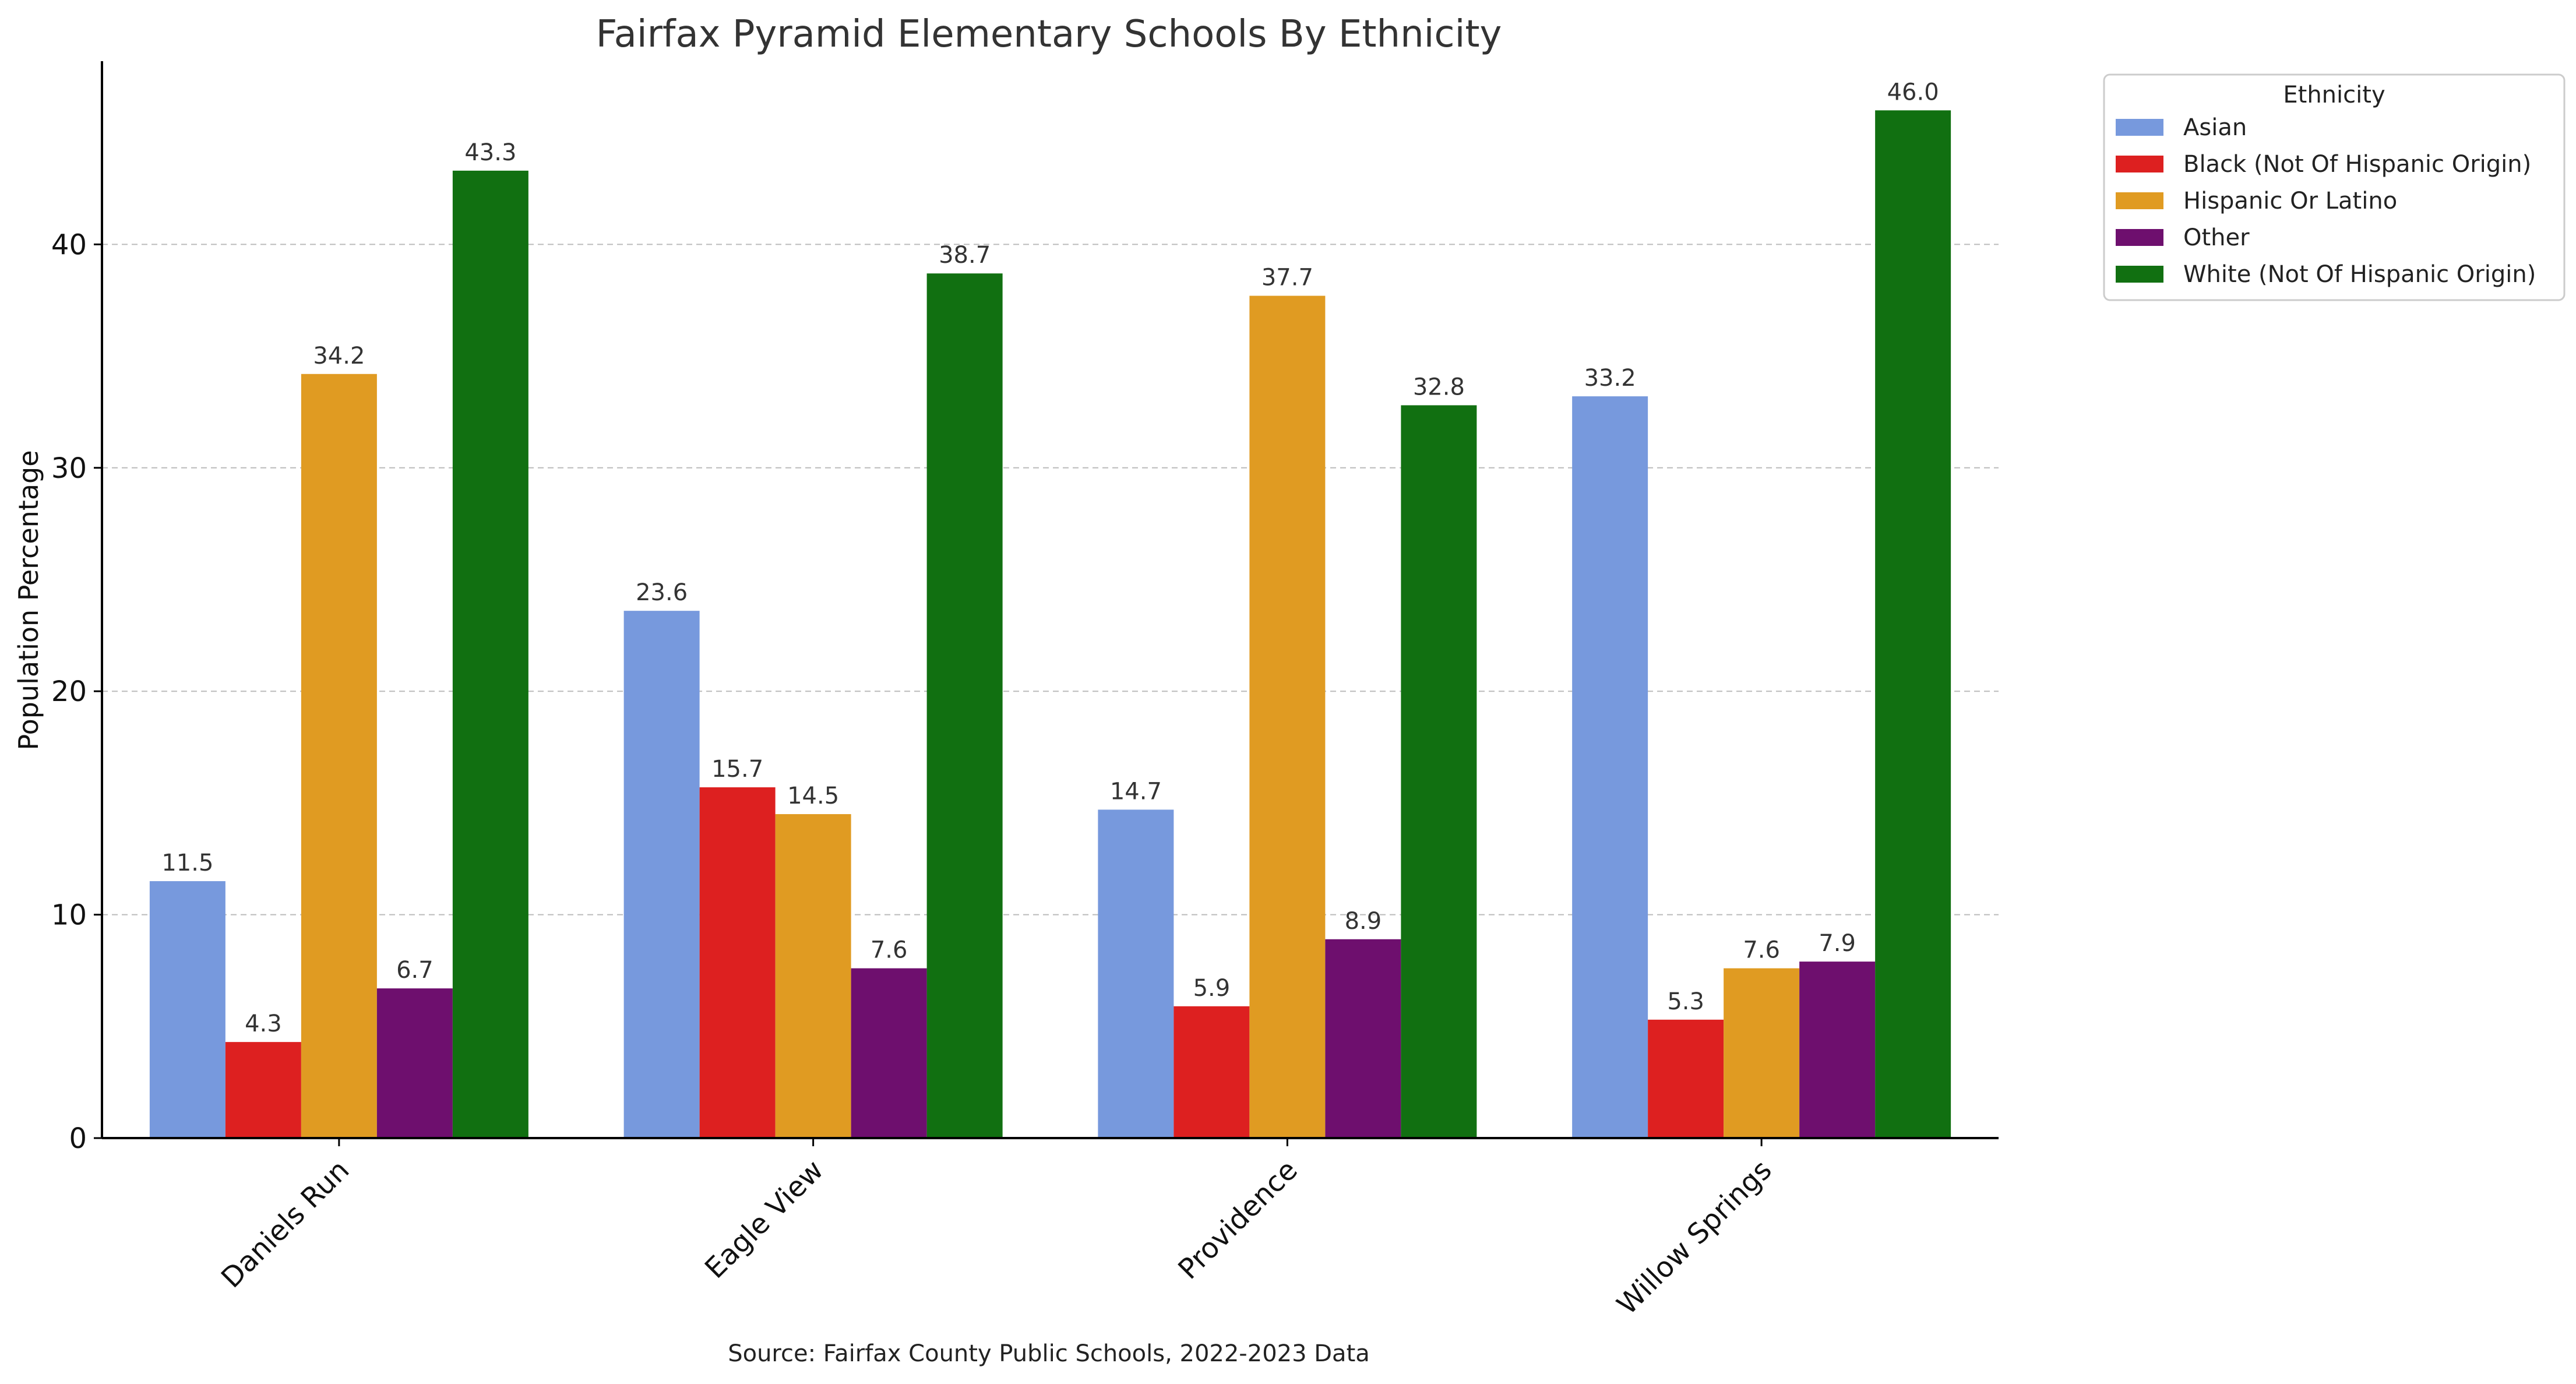 The height and width of the screenshot is (1384, 2576). Describe the element at coordinates (2357, 164) in the screenshot. I see `legend-label: Black (Not Of Hispanic Origin)` at that location.